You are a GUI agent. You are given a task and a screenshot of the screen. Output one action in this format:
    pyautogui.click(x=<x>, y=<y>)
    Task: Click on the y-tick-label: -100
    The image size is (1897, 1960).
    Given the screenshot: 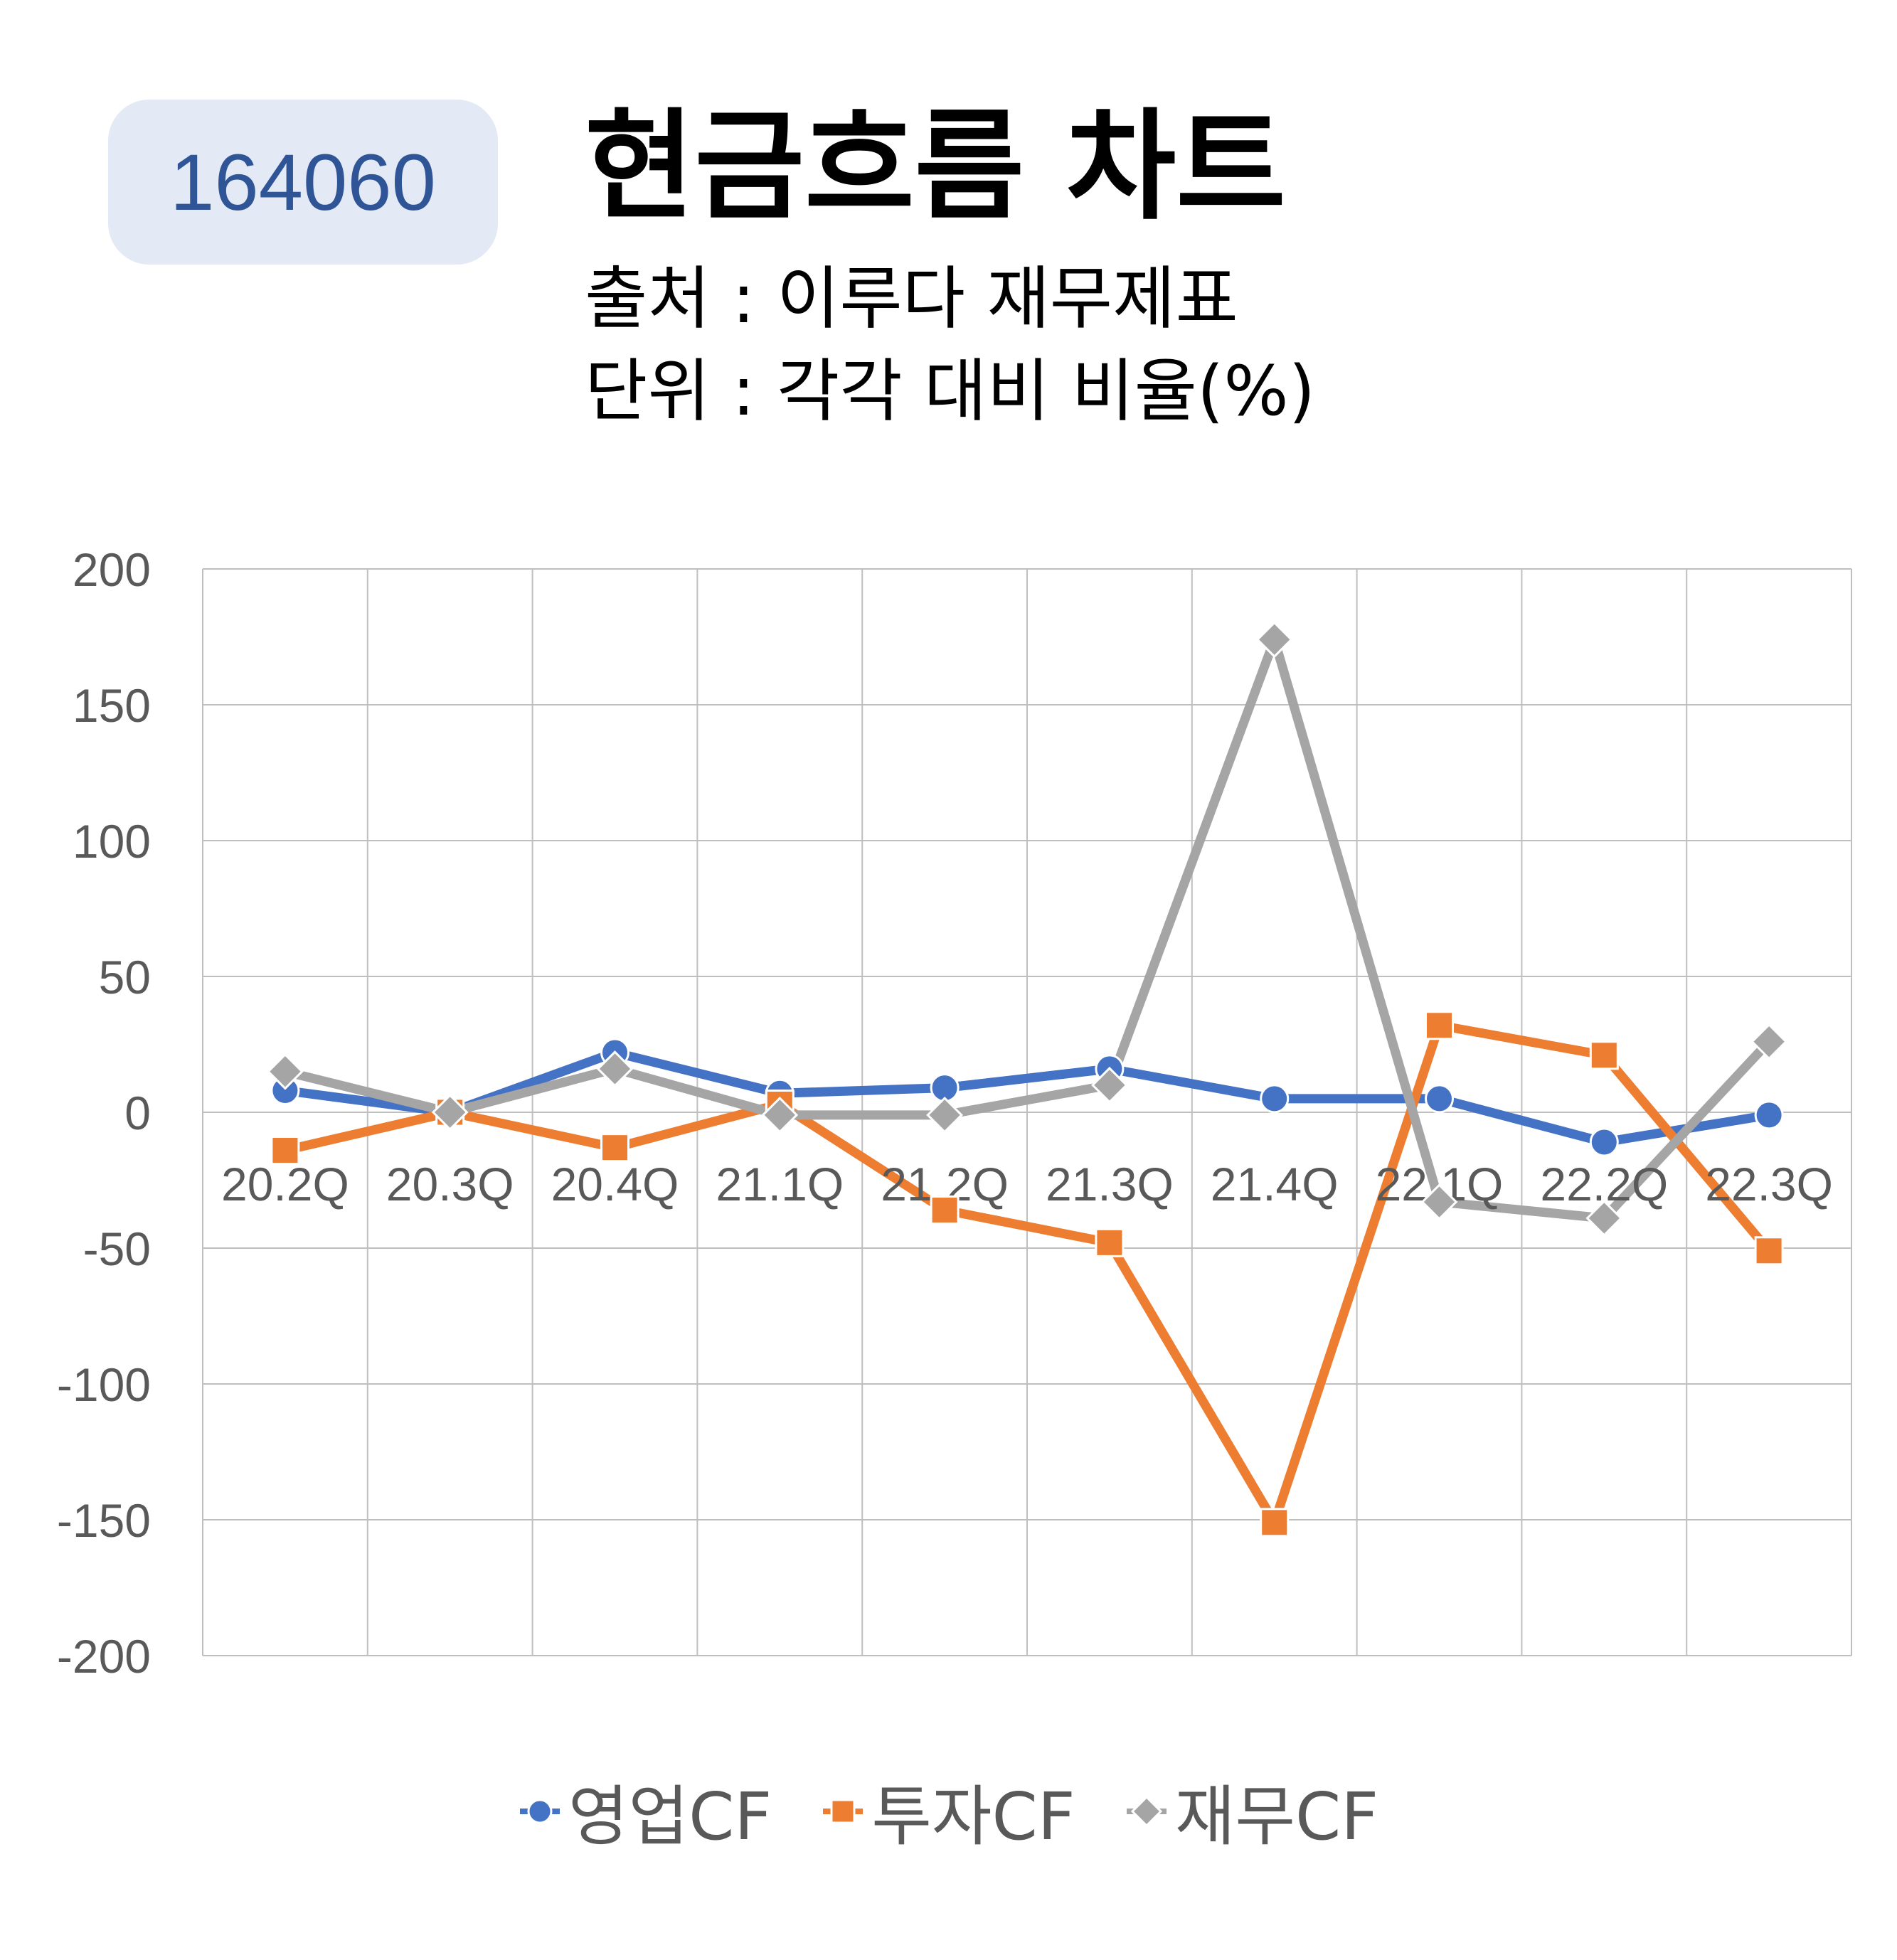 What is the action you would take?
    pyautogui.click(x=104, y=1384)
    